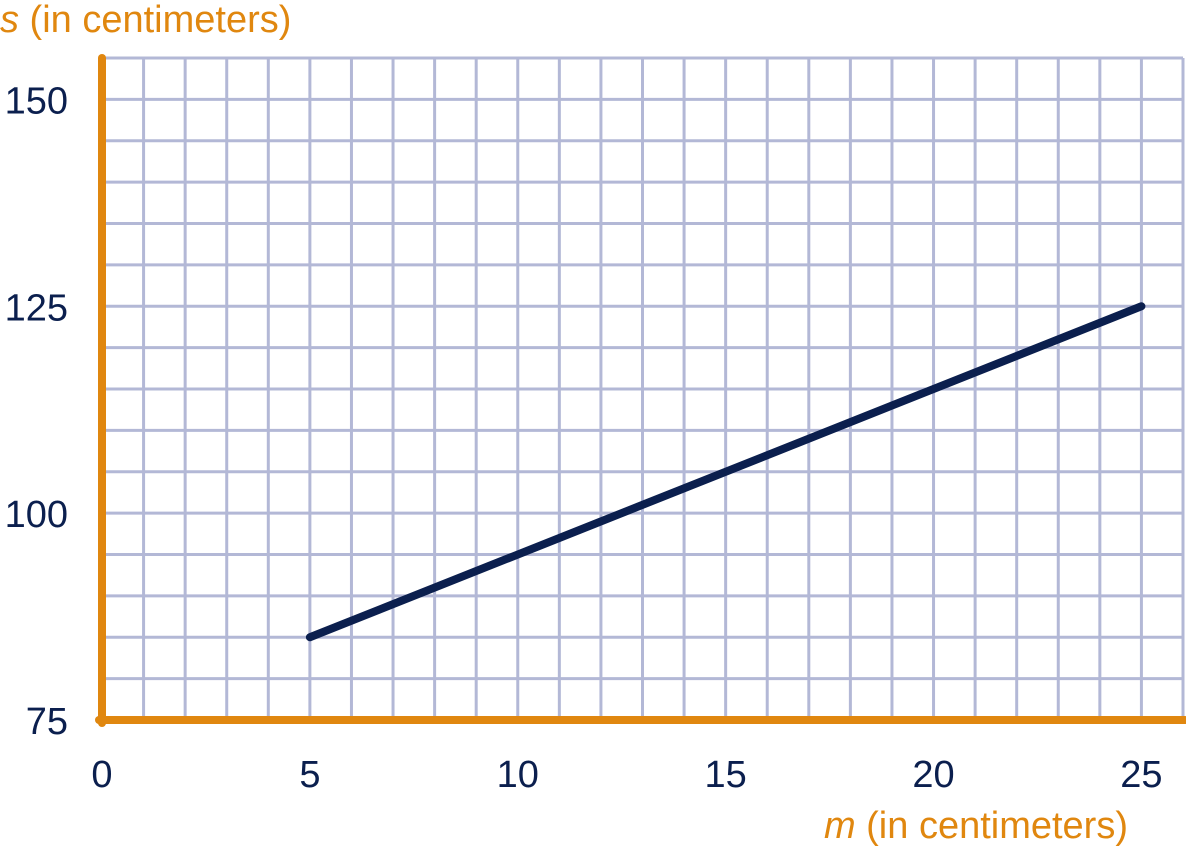  What do you see at coordinates (36, 411) in the screenshot?
I see `y-tick-labels: 75 100 125 150` at bounding box center [36, 411].